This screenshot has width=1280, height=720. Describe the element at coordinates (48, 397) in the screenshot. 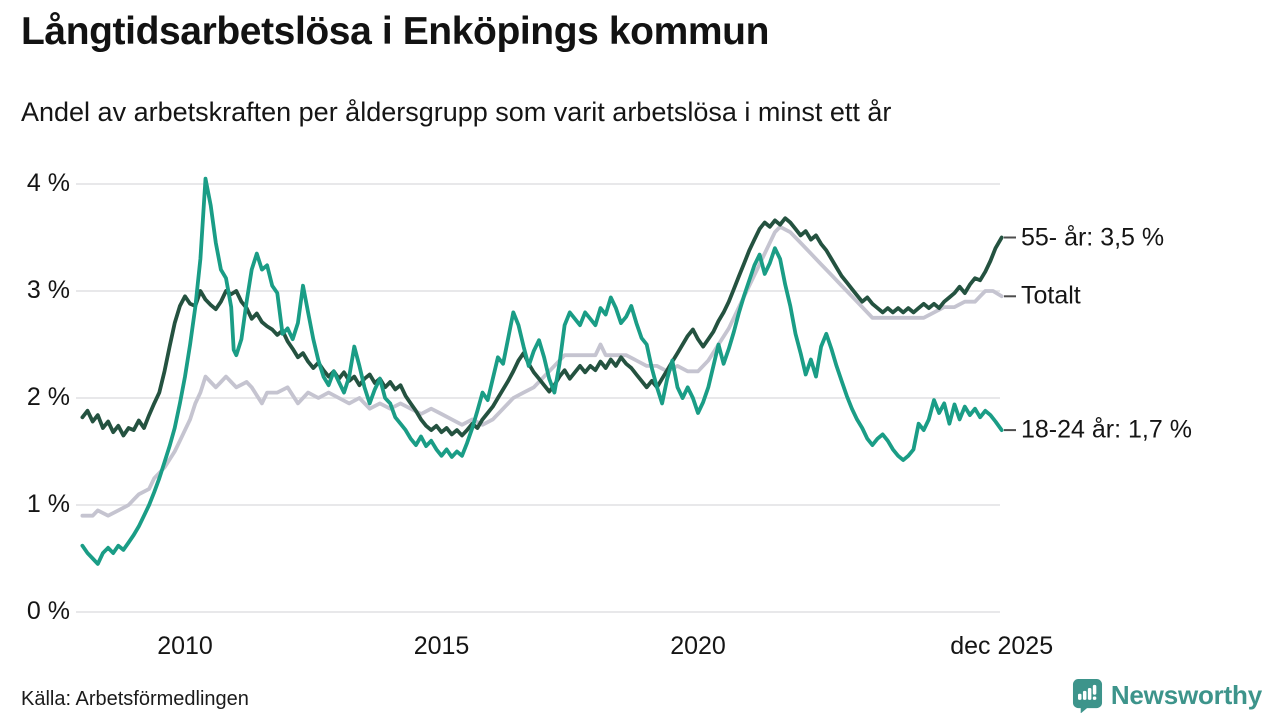

I see `y-tick-label: 2 %` at that location.